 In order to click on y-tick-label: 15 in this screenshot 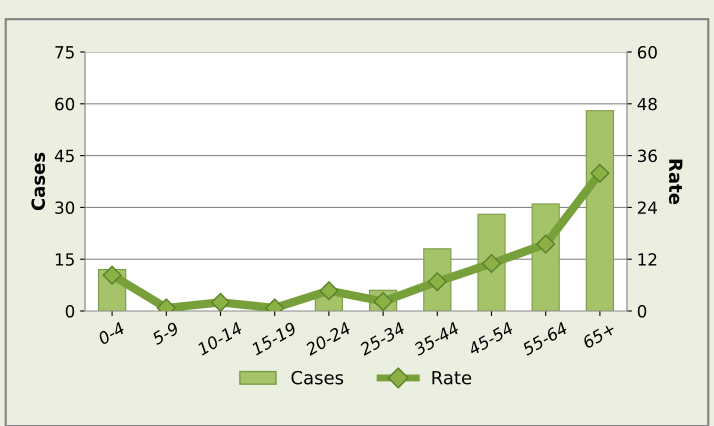, I will do `click(65, 259)`.